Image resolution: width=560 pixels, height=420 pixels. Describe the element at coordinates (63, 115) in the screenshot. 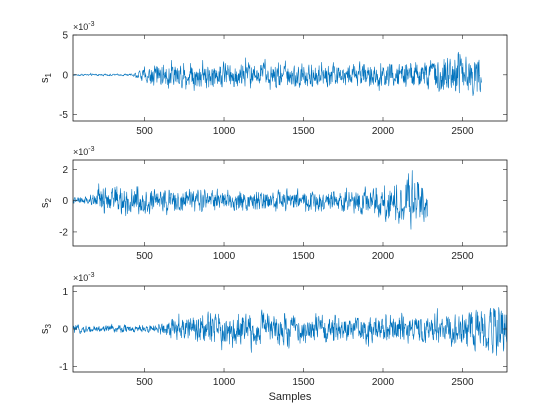

I see `y-tick-label: -5` at that location.